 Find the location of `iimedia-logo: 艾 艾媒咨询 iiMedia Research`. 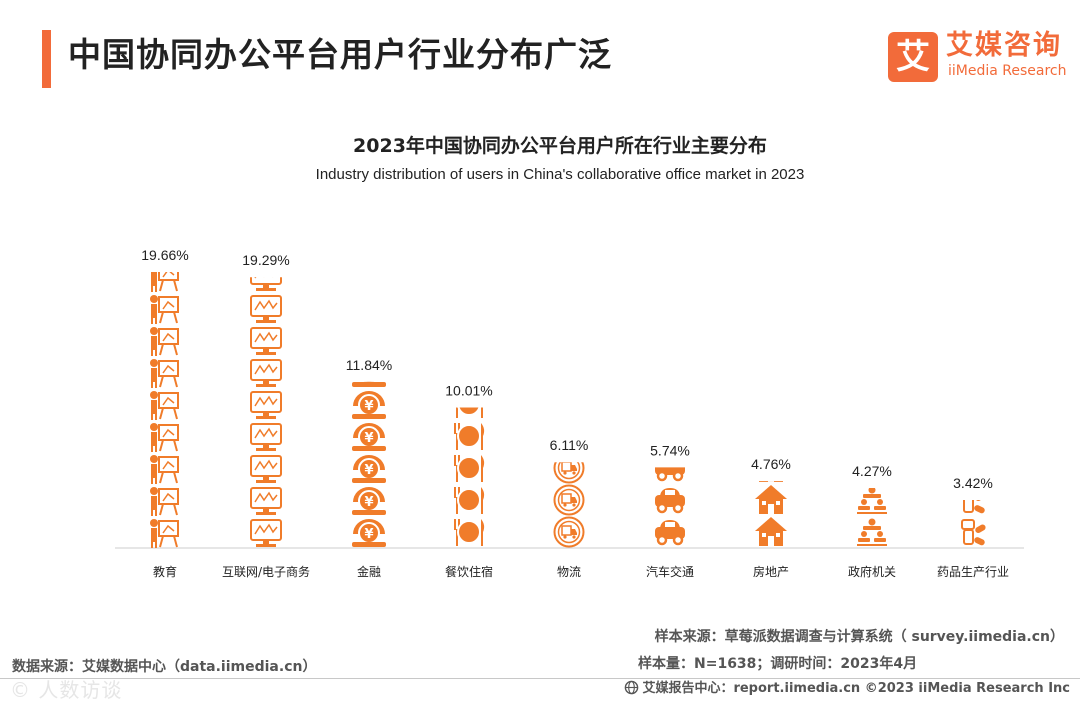

iimedia-logo: 艾 艾媒咨询 iiMedia Research is located at coordinates (978, 57).